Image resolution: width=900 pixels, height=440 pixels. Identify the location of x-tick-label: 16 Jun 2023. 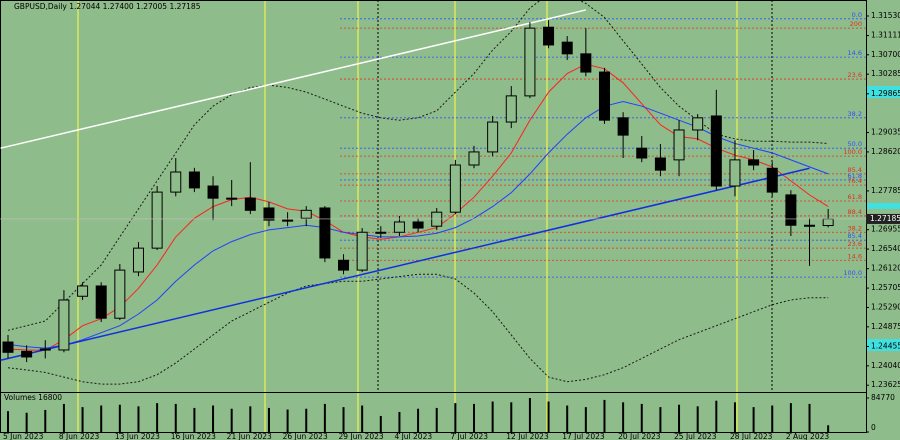
(193, 436).